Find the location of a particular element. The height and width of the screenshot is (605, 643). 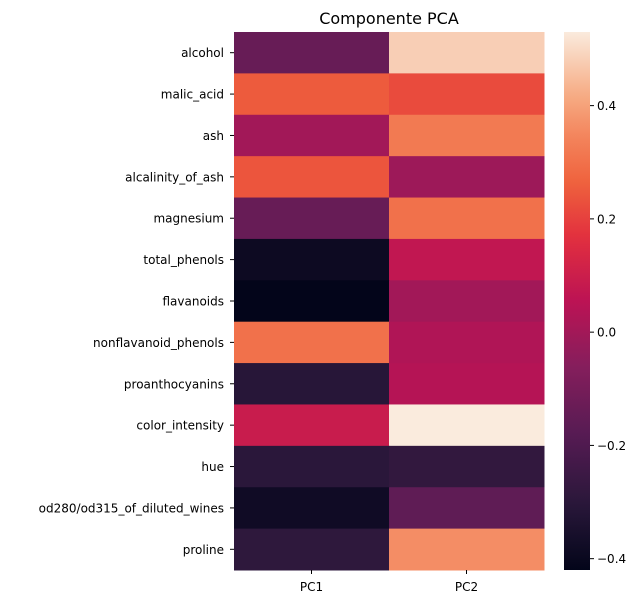

colorbar: −0.4 −0.2 0.0 0.2 0.4 is located at coordinates (595, 301).